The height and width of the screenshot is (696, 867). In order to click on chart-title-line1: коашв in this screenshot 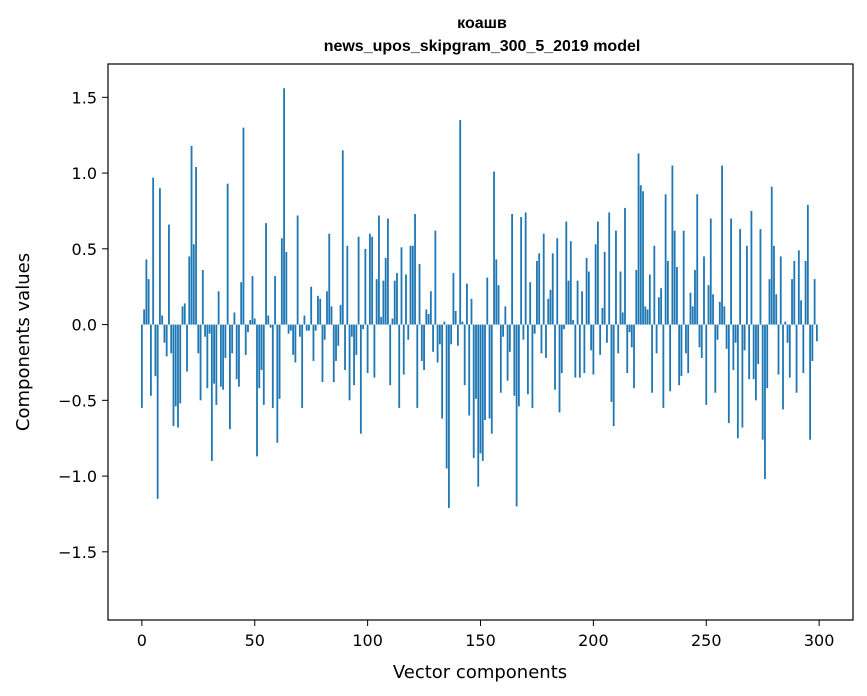, I will do `click(482, 23)`.